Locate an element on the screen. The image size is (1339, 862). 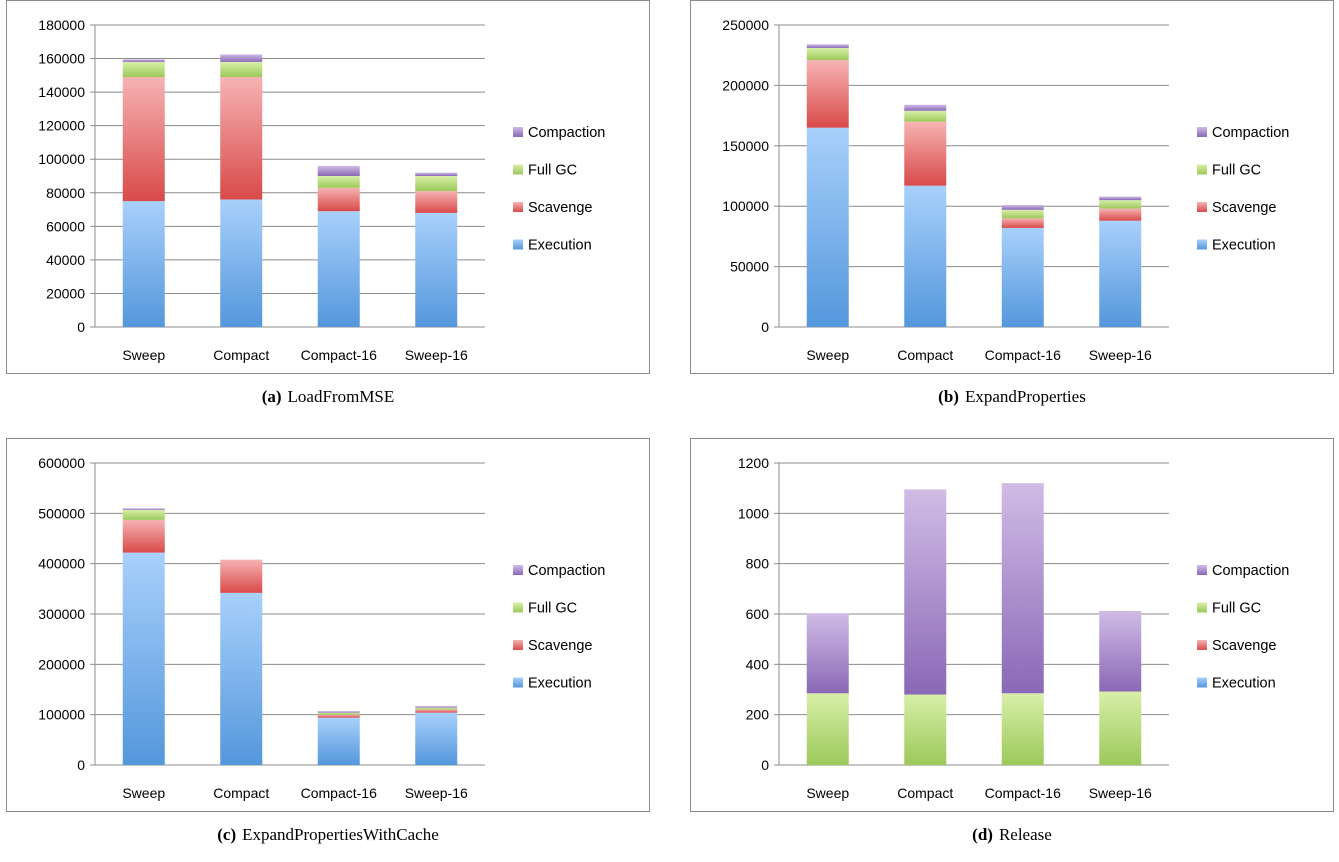
y-tick-label: 20000 is located at coordinates (65, 293).